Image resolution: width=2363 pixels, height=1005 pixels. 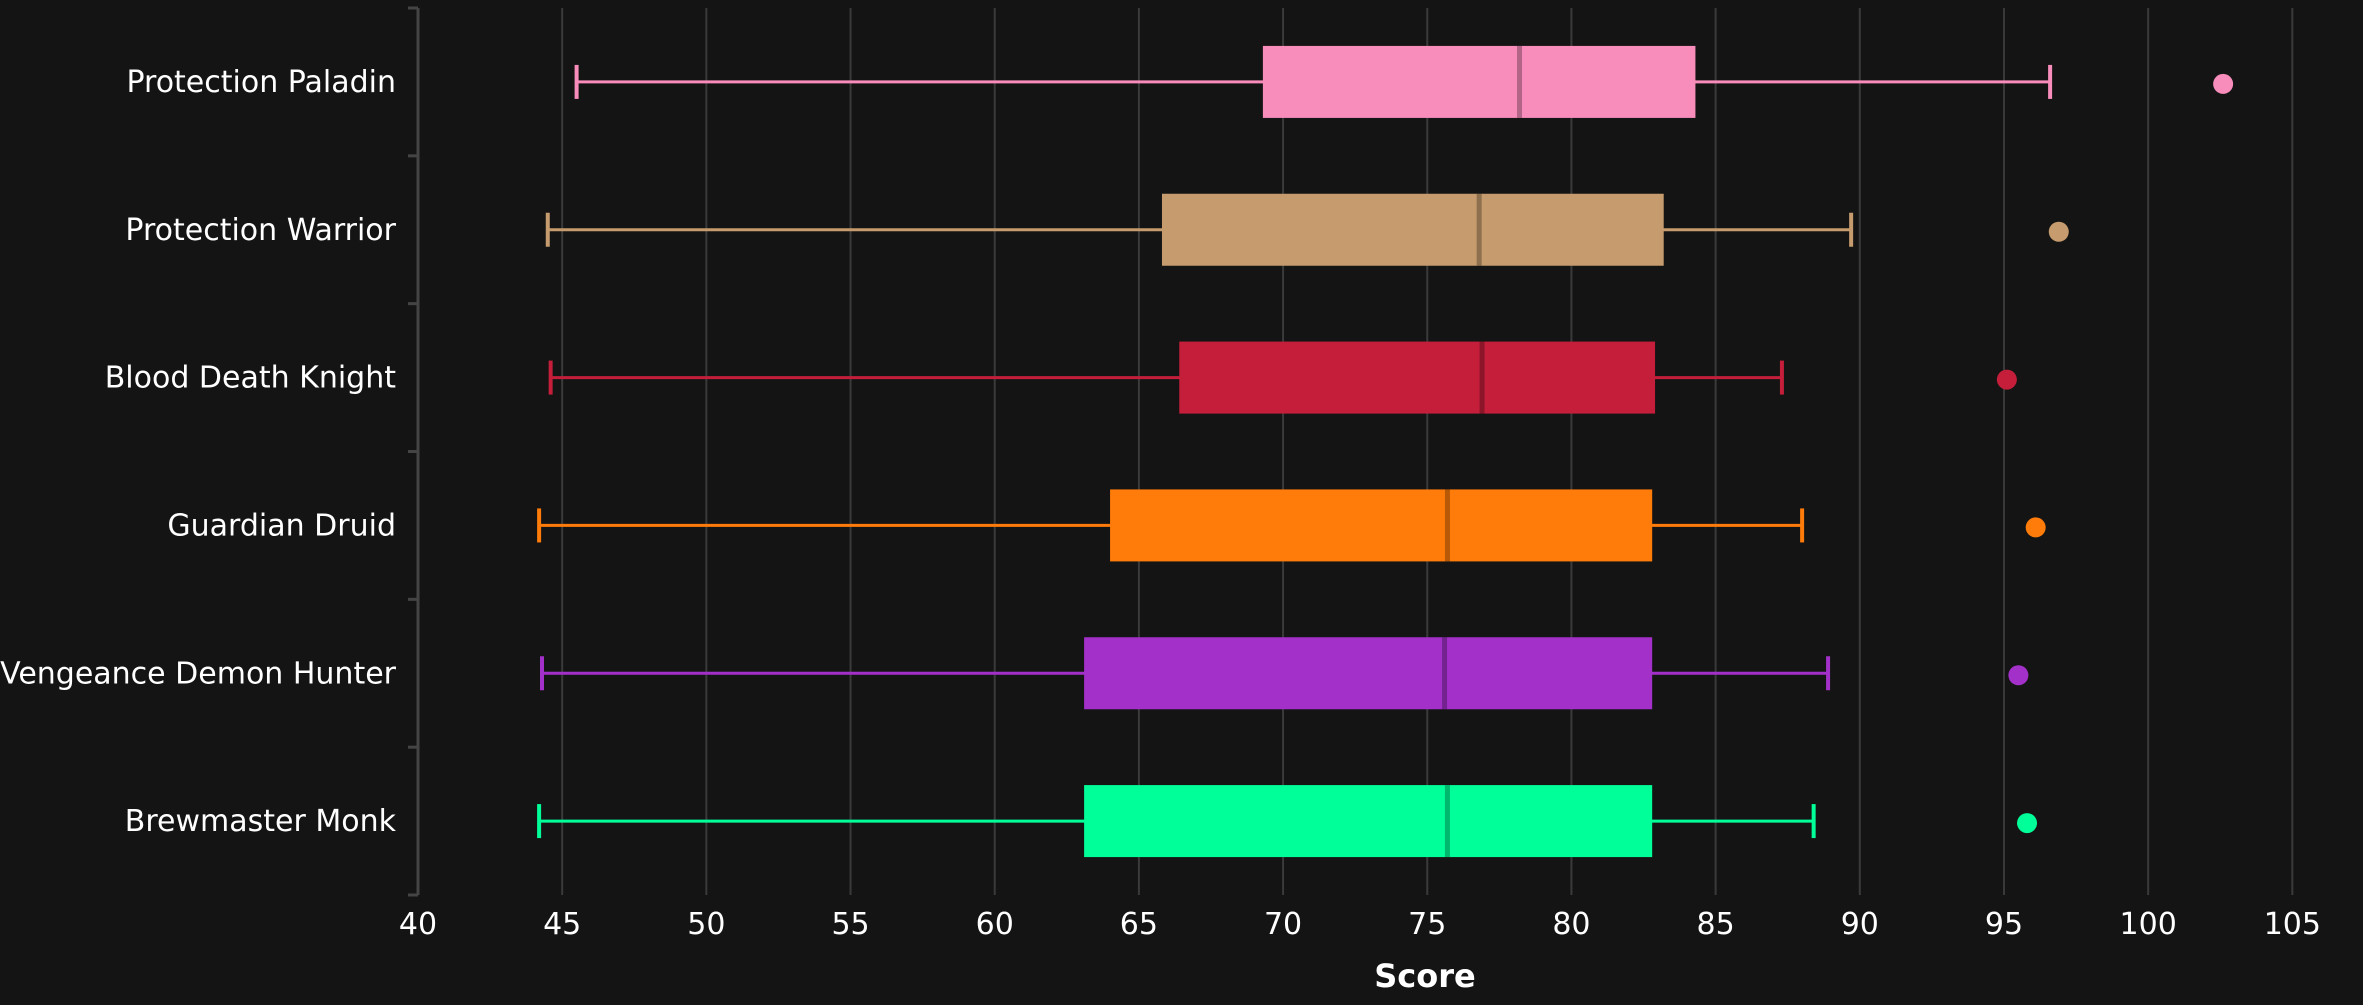 I want to click on box-vengeance-demon-hunter, so click(x=1284, y=673).